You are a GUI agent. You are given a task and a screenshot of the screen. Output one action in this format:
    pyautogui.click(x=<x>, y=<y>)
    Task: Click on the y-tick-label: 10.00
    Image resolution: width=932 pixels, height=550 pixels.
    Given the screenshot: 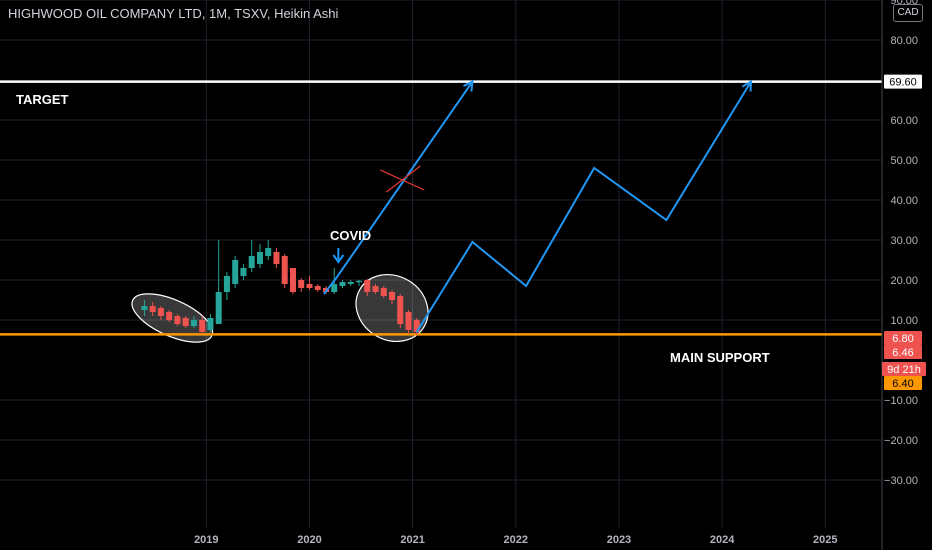 What is the action you would take?
    pyautogui.click(x=904, y=321)
    